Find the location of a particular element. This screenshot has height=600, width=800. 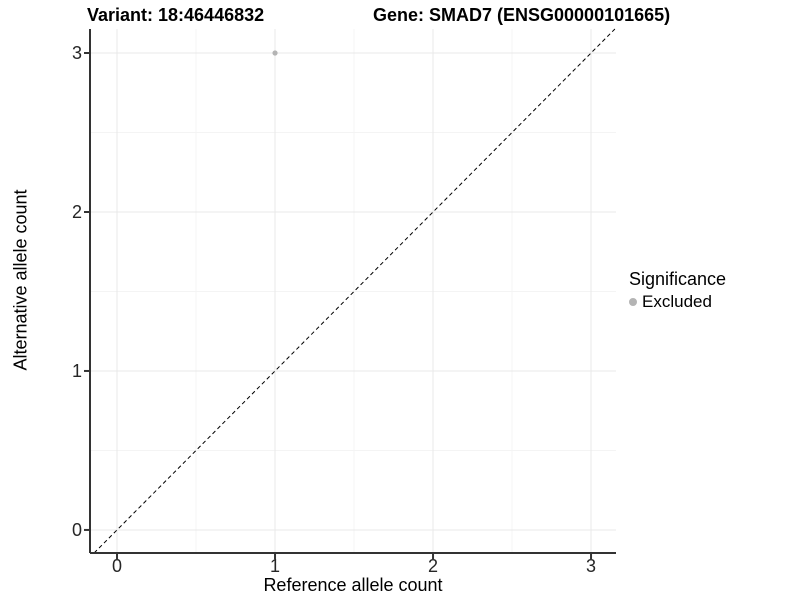

x-axis-title: Reference allele count is located at coordinates (353, 585).